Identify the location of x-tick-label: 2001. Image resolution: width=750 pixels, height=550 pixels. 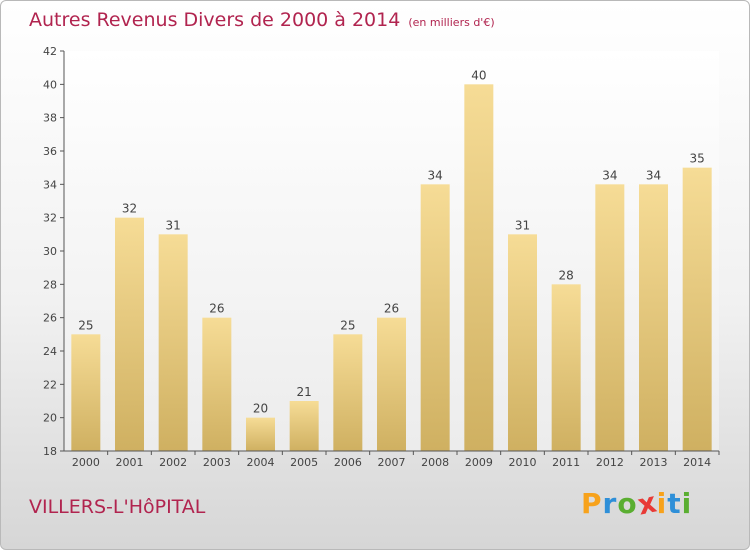
(130, 462).